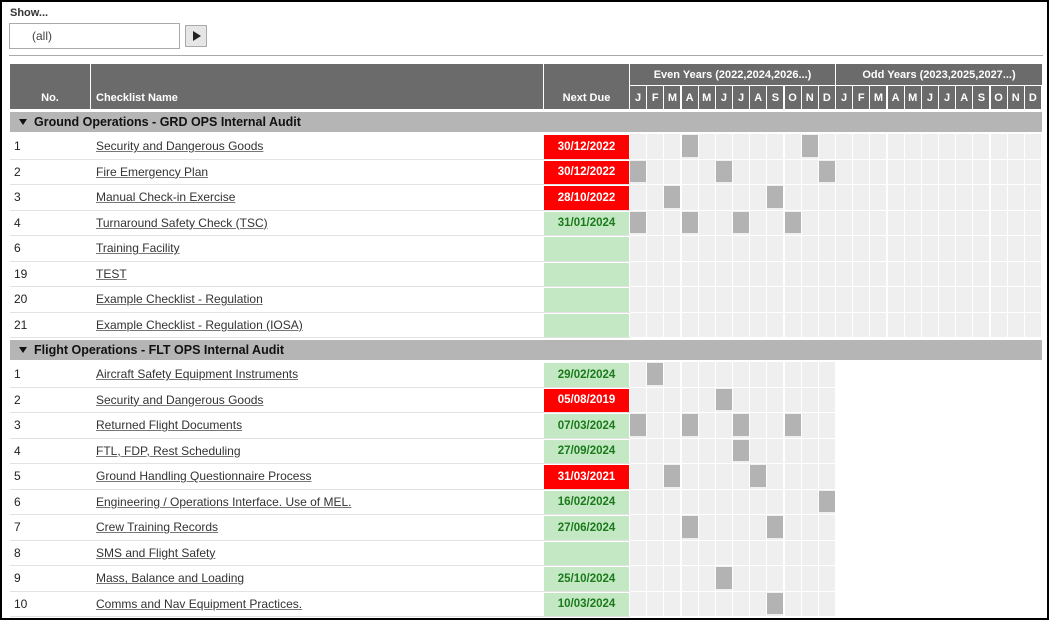 The image size is (1049, 620). What do you see at coordinates (586, 400) in the screenshot?
I see `next-due: 05/08/2019` at bounding box center [586, 400].